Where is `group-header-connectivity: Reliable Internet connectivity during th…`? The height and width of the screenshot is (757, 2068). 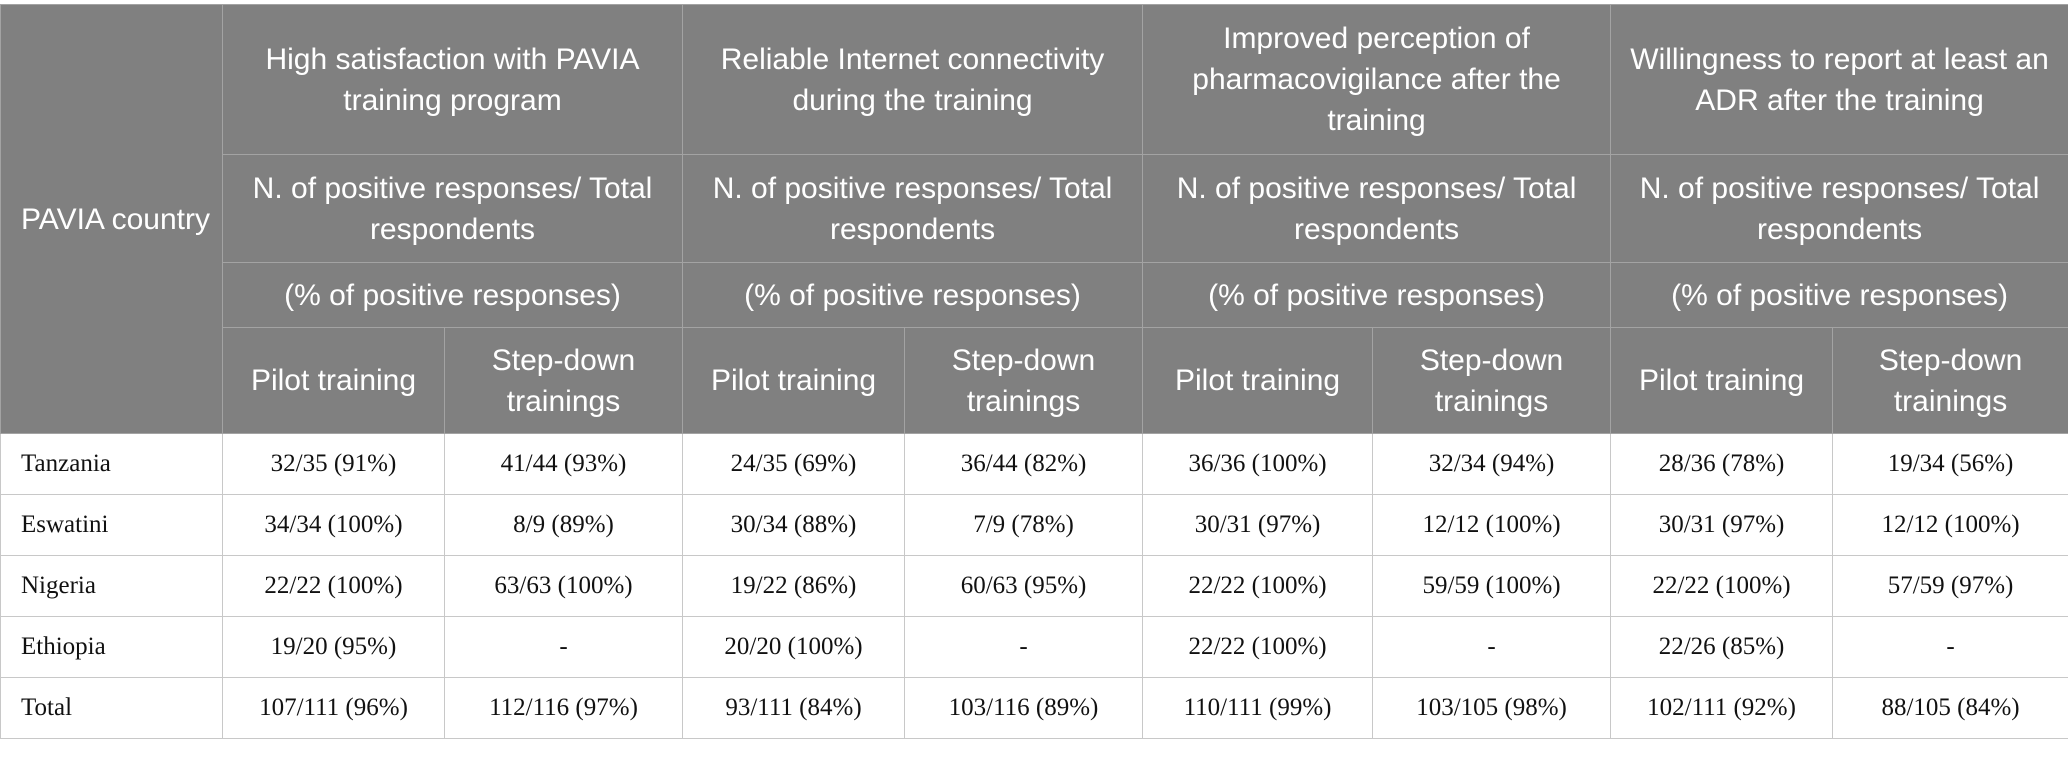 group-header-connectivity: Reliable Internet connectivity during th… is located at coordinates (913, 79).